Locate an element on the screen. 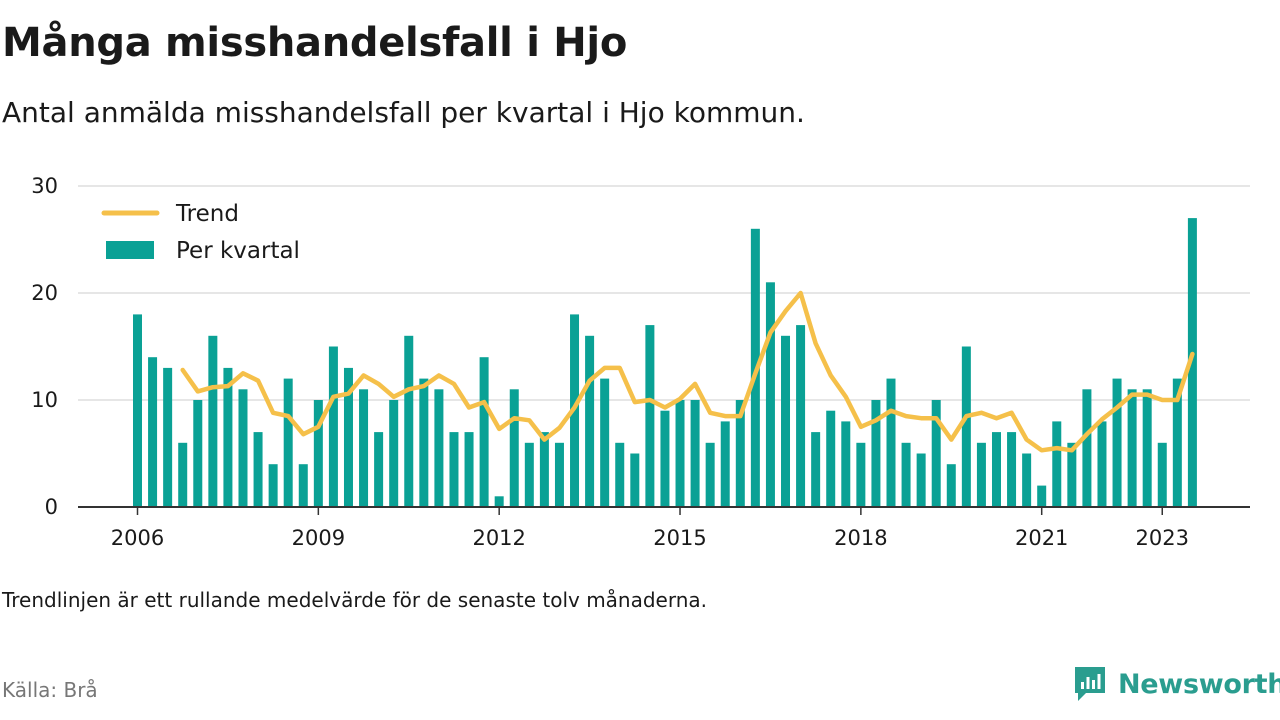 This screenshot has height=720, width=1280. x-tick-label: 2012 is located at coordinates (498, 538).